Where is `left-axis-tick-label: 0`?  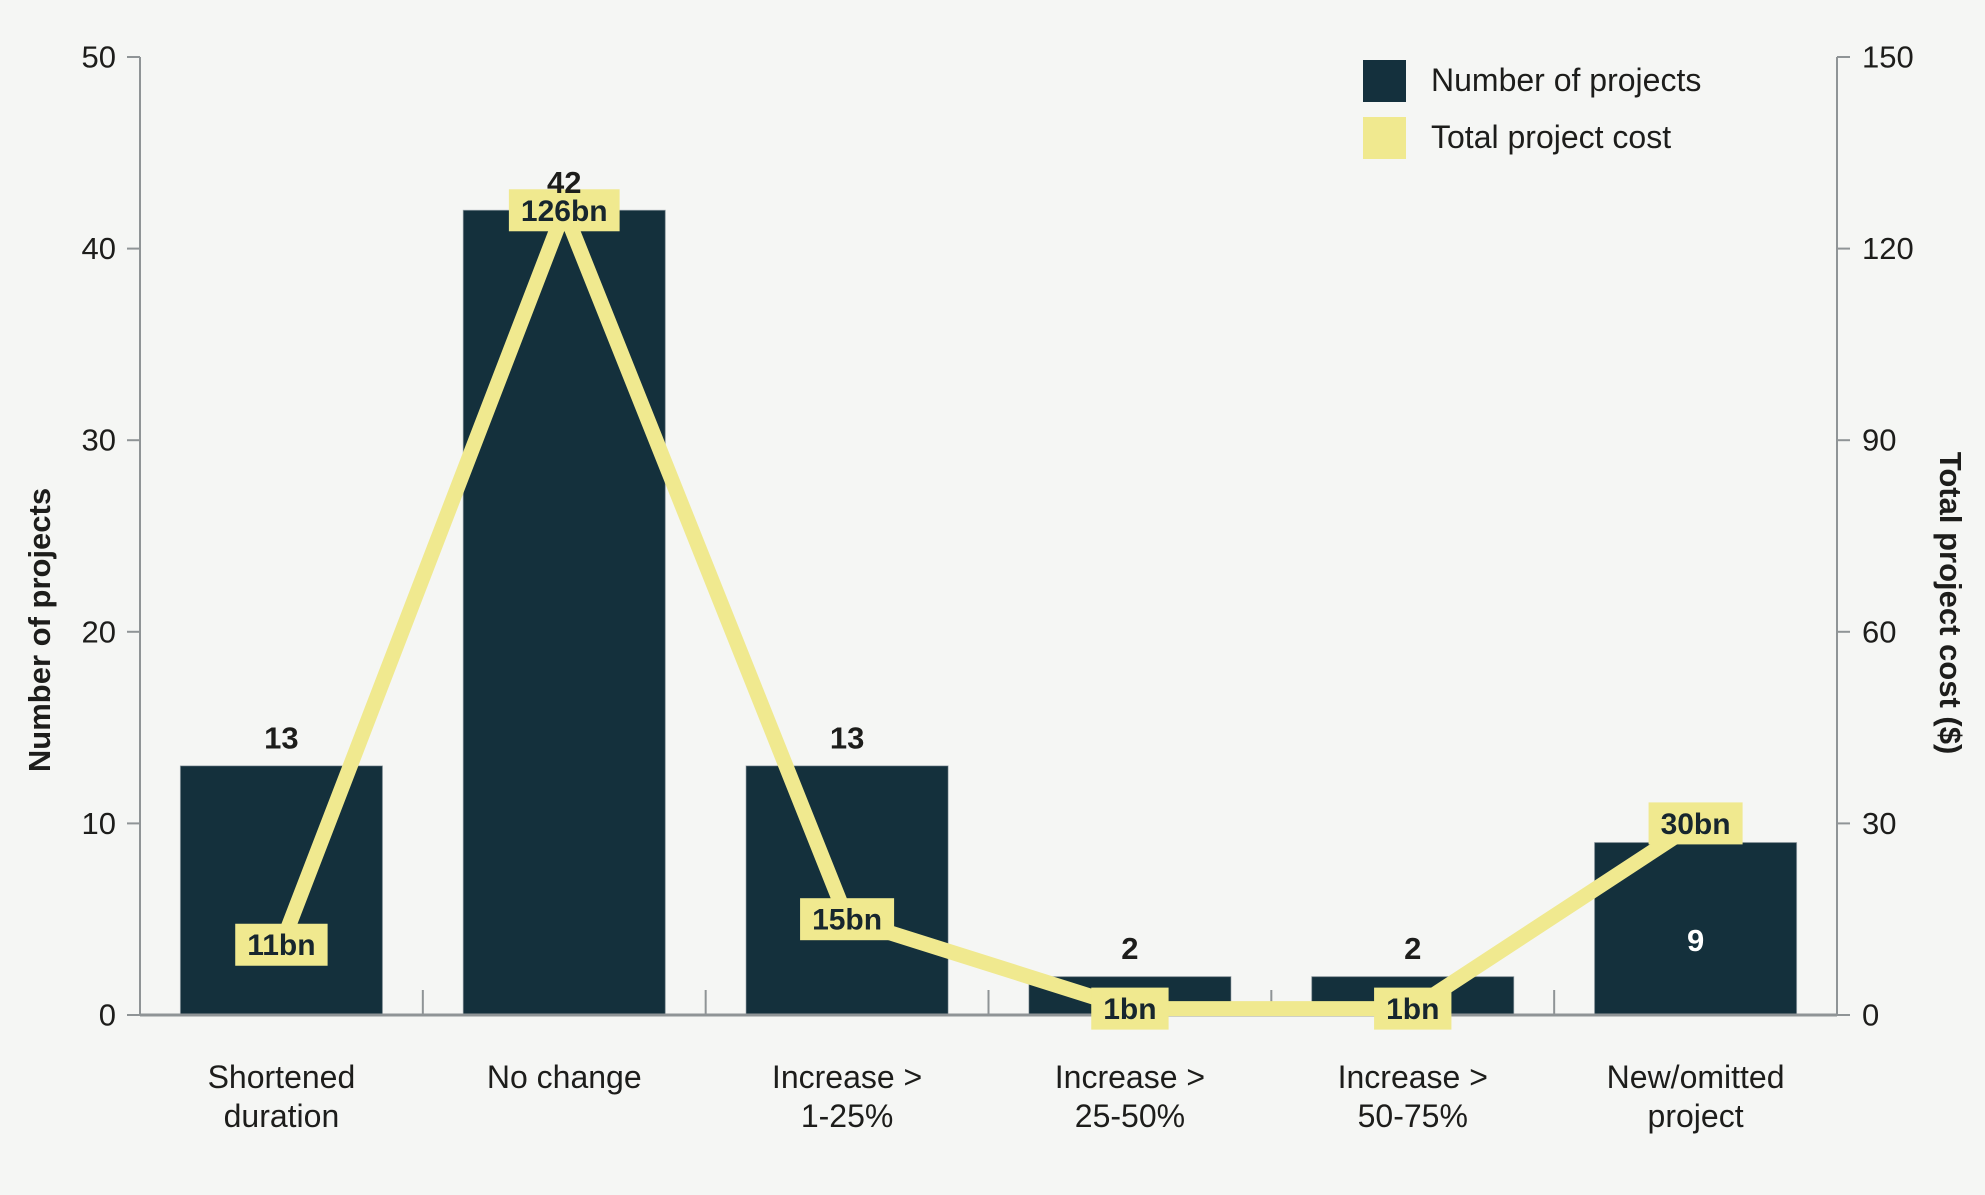 left-axis-tick-label: 0 is located at coordinates (107, 1015).